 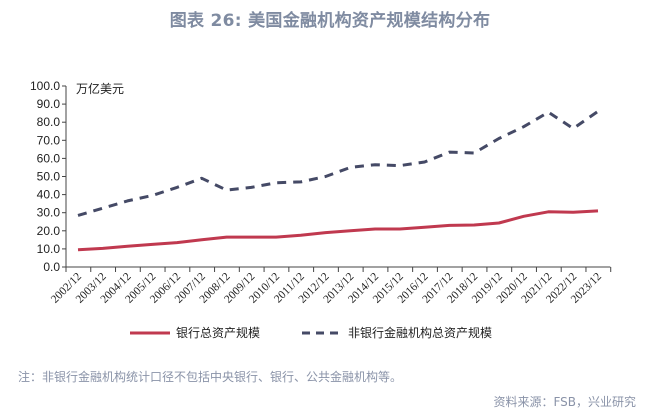 I want to click on series-line-bank, so click(x=338, y=230).